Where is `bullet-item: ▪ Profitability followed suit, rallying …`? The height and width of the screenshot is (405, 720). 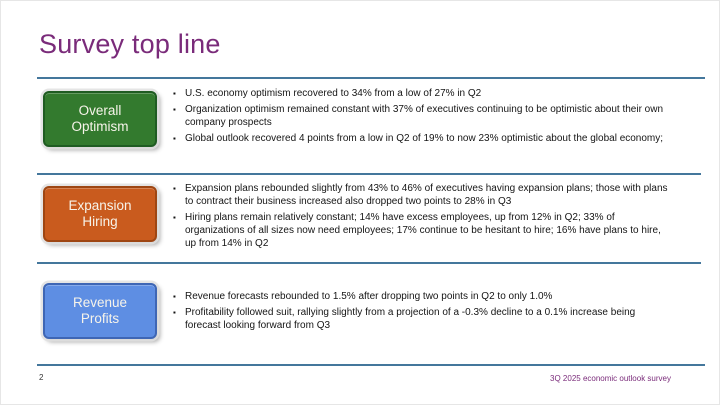 bullet-item: ▪ Profitability followed suit, rallying … is located at coordinates (423, 319).